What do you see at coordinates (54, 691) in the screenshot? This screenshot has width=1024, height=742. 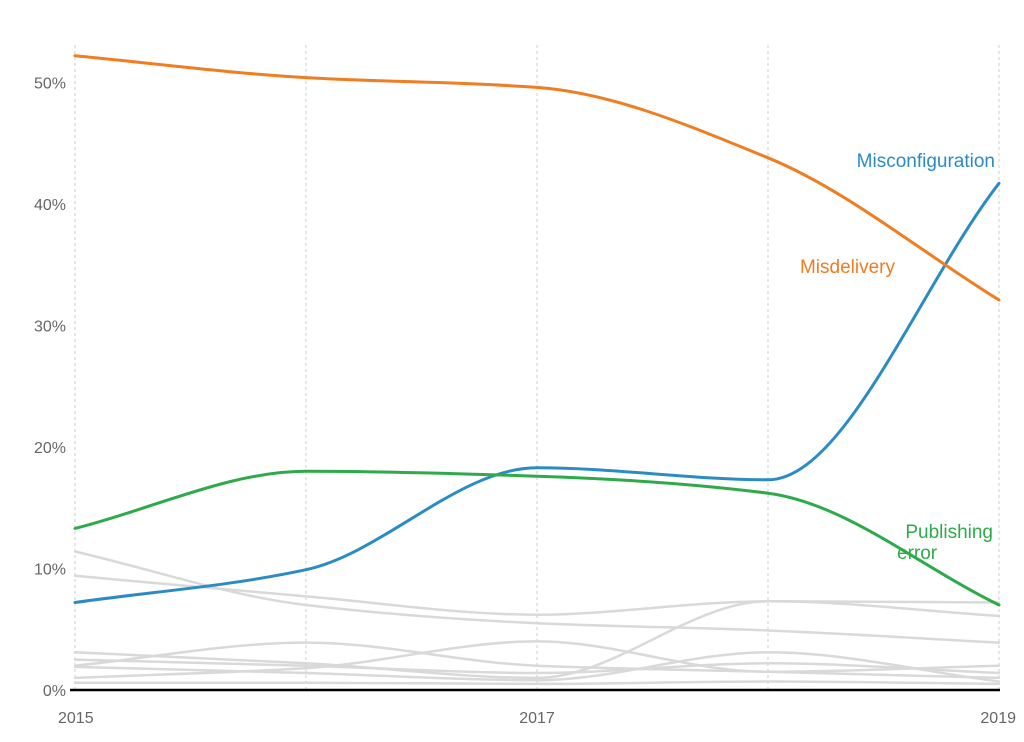 I see `y-tick-label: 0%` at bounding box center [54, 691].